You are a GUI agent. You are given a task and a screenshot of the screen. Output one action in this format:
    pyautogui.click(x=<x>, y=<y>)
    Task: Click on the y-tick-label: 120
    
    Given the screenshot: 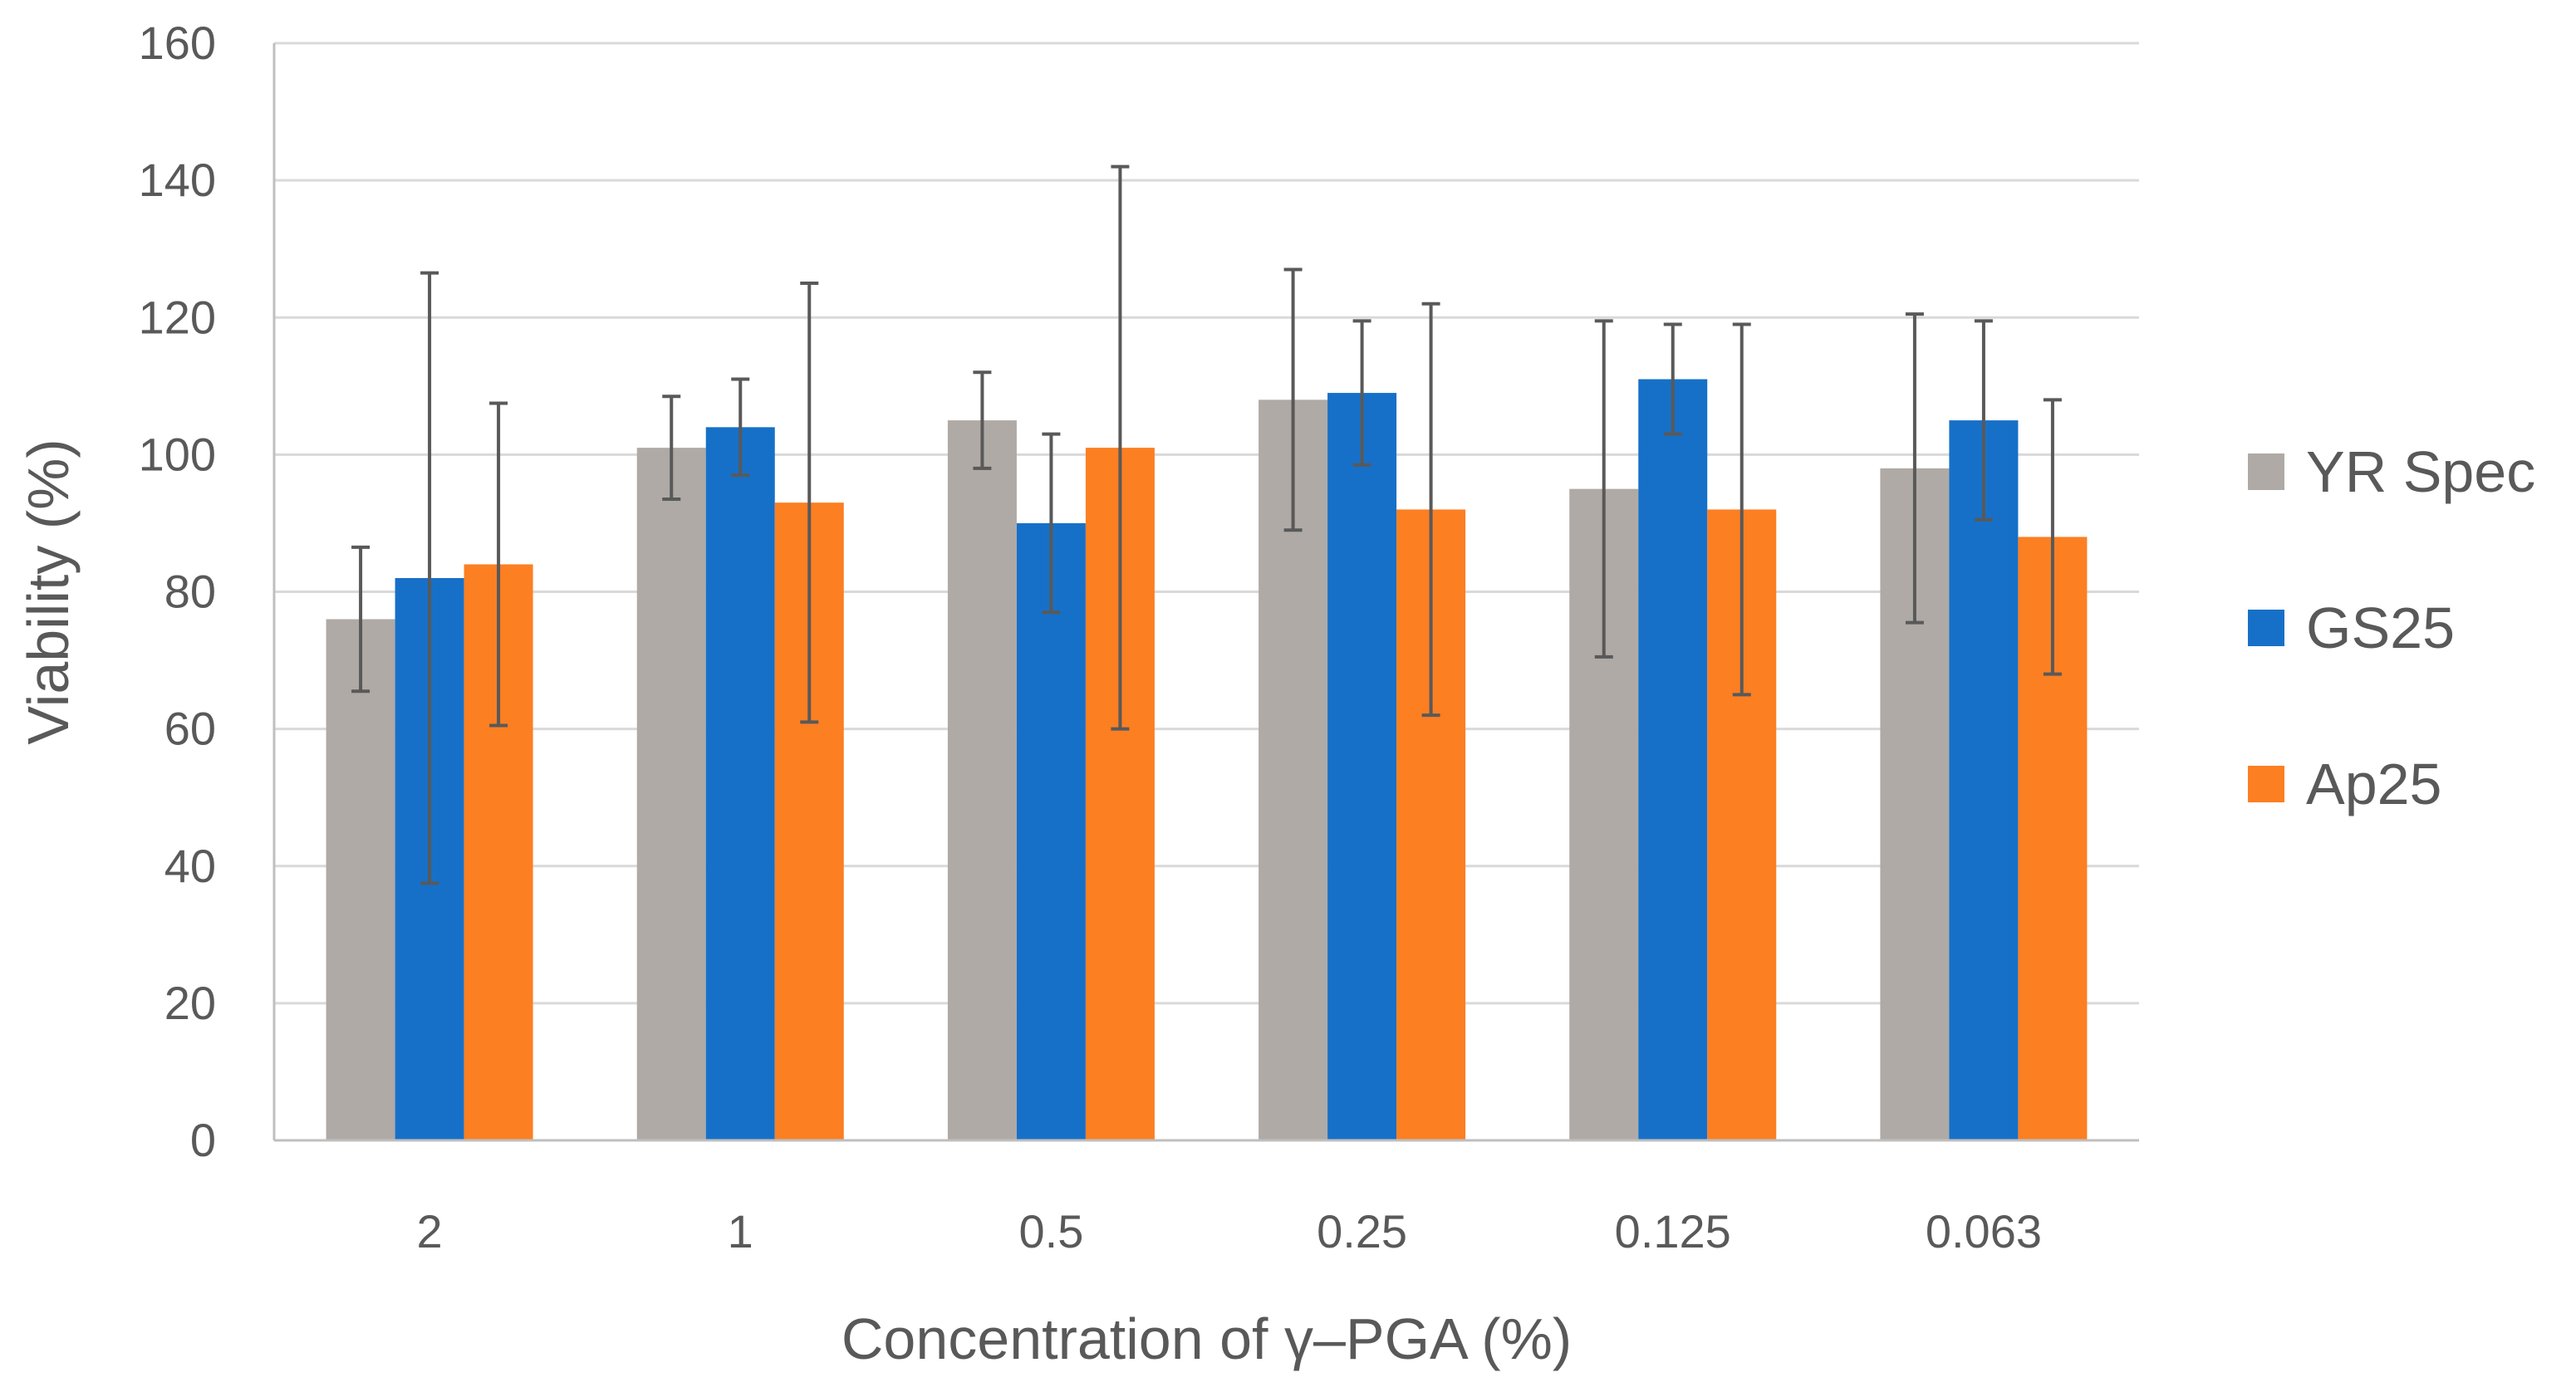 What is the action you would take?
    pyautogui.click(x=177, y=317)
    